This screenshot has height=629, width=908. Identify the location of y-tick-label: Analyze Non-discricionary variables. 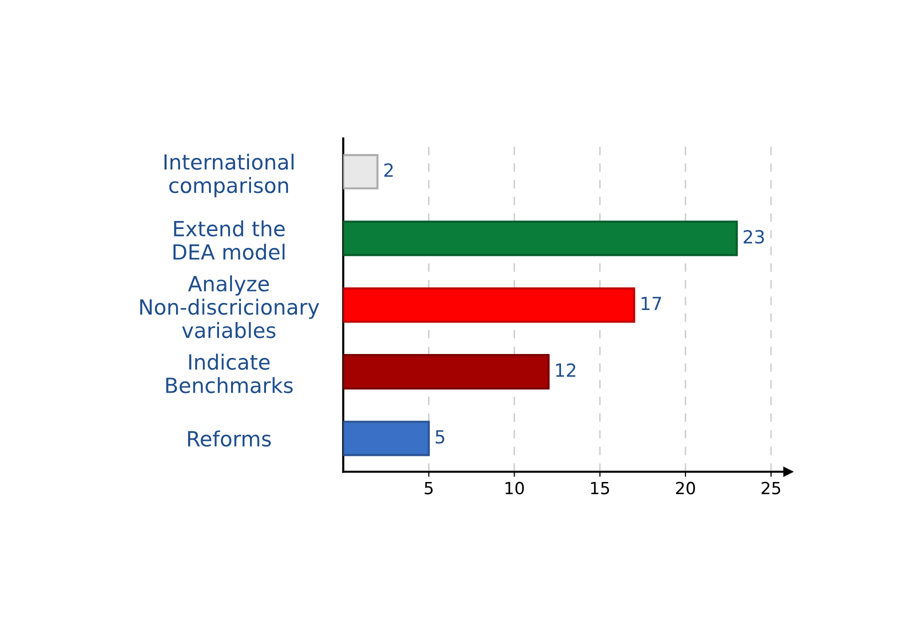
(230, 306).